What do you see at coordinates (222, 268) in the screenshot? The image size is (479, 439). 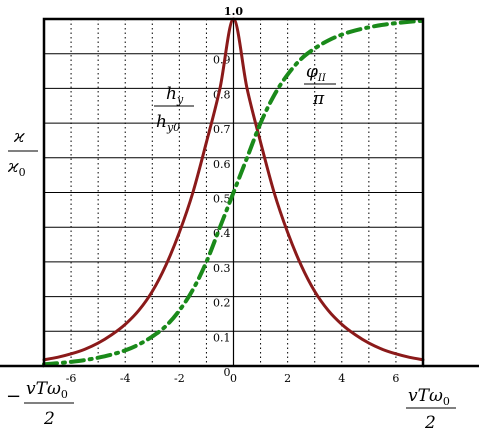 I see `y-tick-label: 0.3` at bounding box center [222, 268].